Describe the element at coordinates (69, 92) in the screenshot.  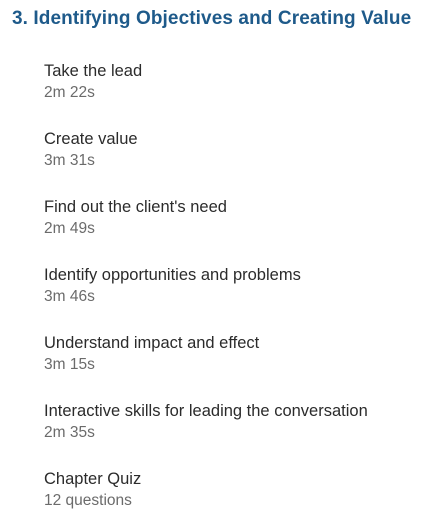
I see `lesson-duration: 2m 22s` at that location.